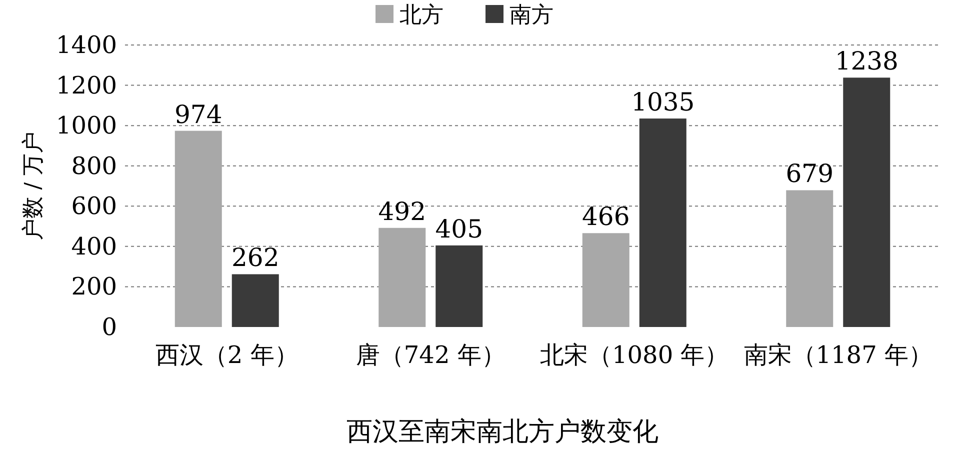 The height and width of the screenshot is (451, 971). Describe the element at coordinates (86, 126) in the screenshot. I see `y-tick-label: 1000` at that location.